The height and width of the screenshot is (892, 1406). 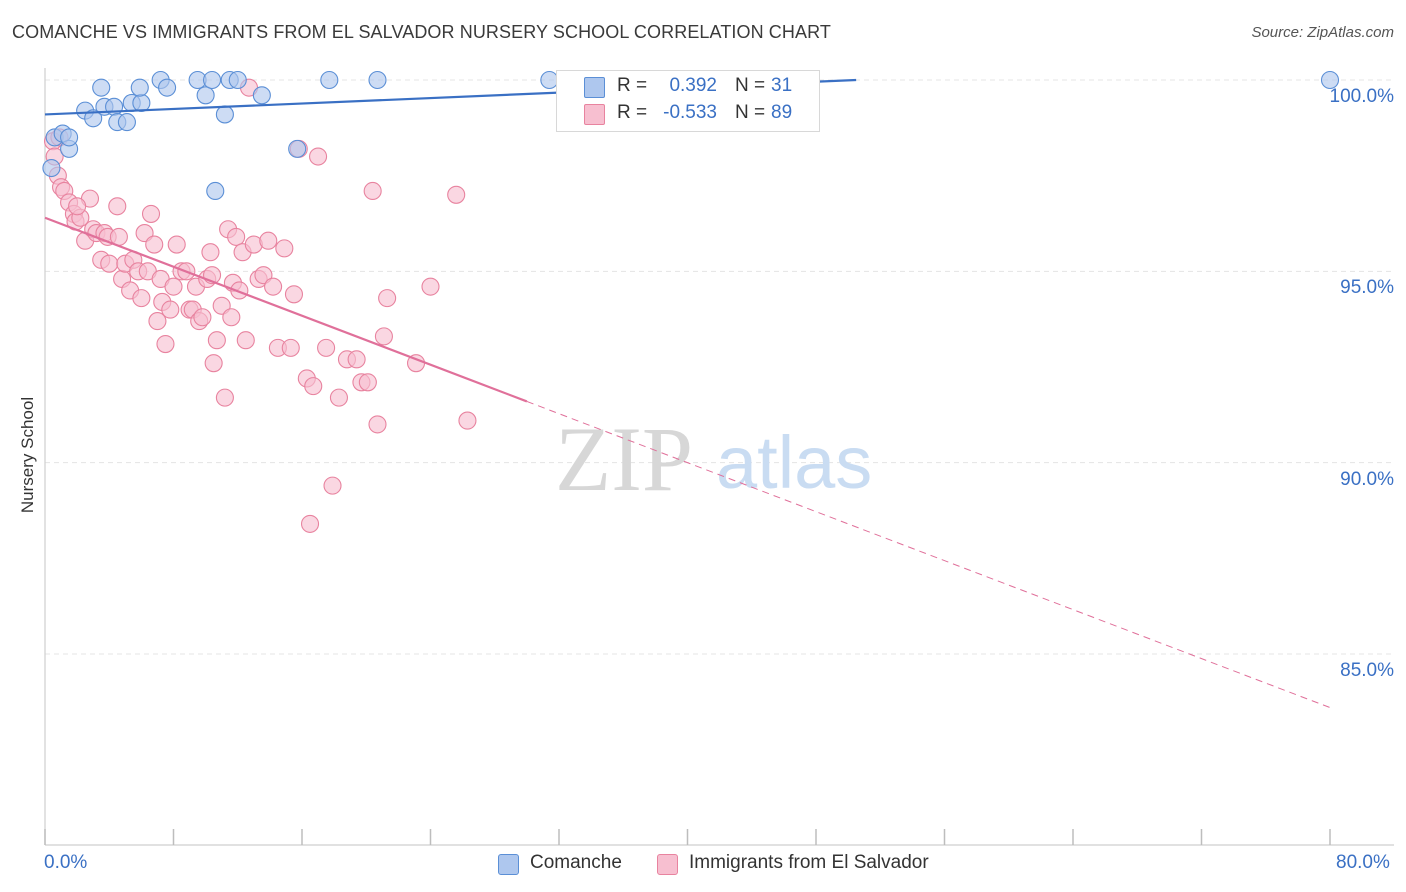 I want to click on legend-swatch-salvador, so click(x=594, y=114).